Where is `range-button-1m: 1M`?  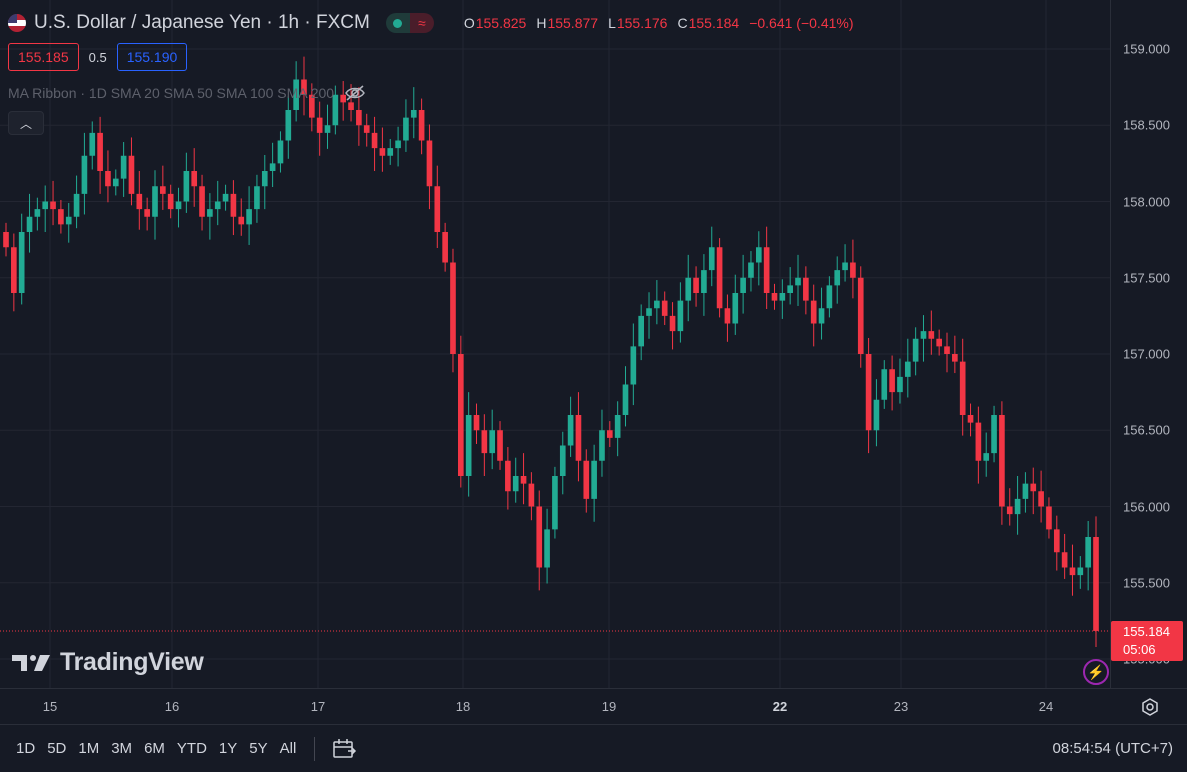 range-button-1m: 1M is located at coordinates (89, 748).